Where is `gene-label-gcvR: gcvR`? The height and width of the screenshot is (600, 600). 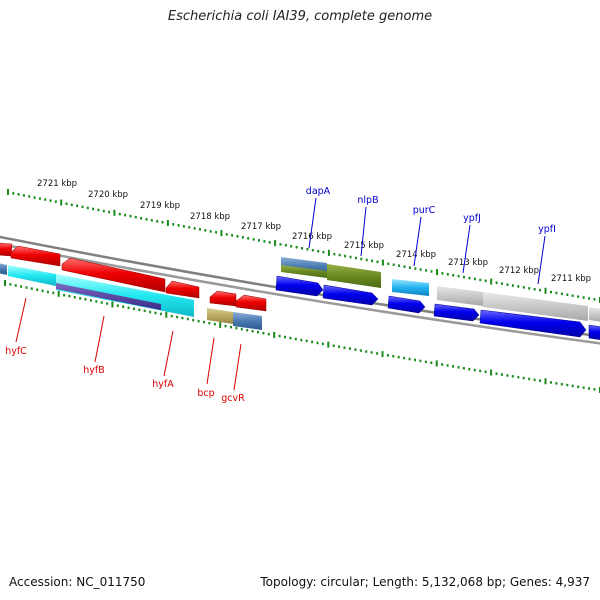
gene-label-gcvR: gcvR is located at coordinates (233, 398).